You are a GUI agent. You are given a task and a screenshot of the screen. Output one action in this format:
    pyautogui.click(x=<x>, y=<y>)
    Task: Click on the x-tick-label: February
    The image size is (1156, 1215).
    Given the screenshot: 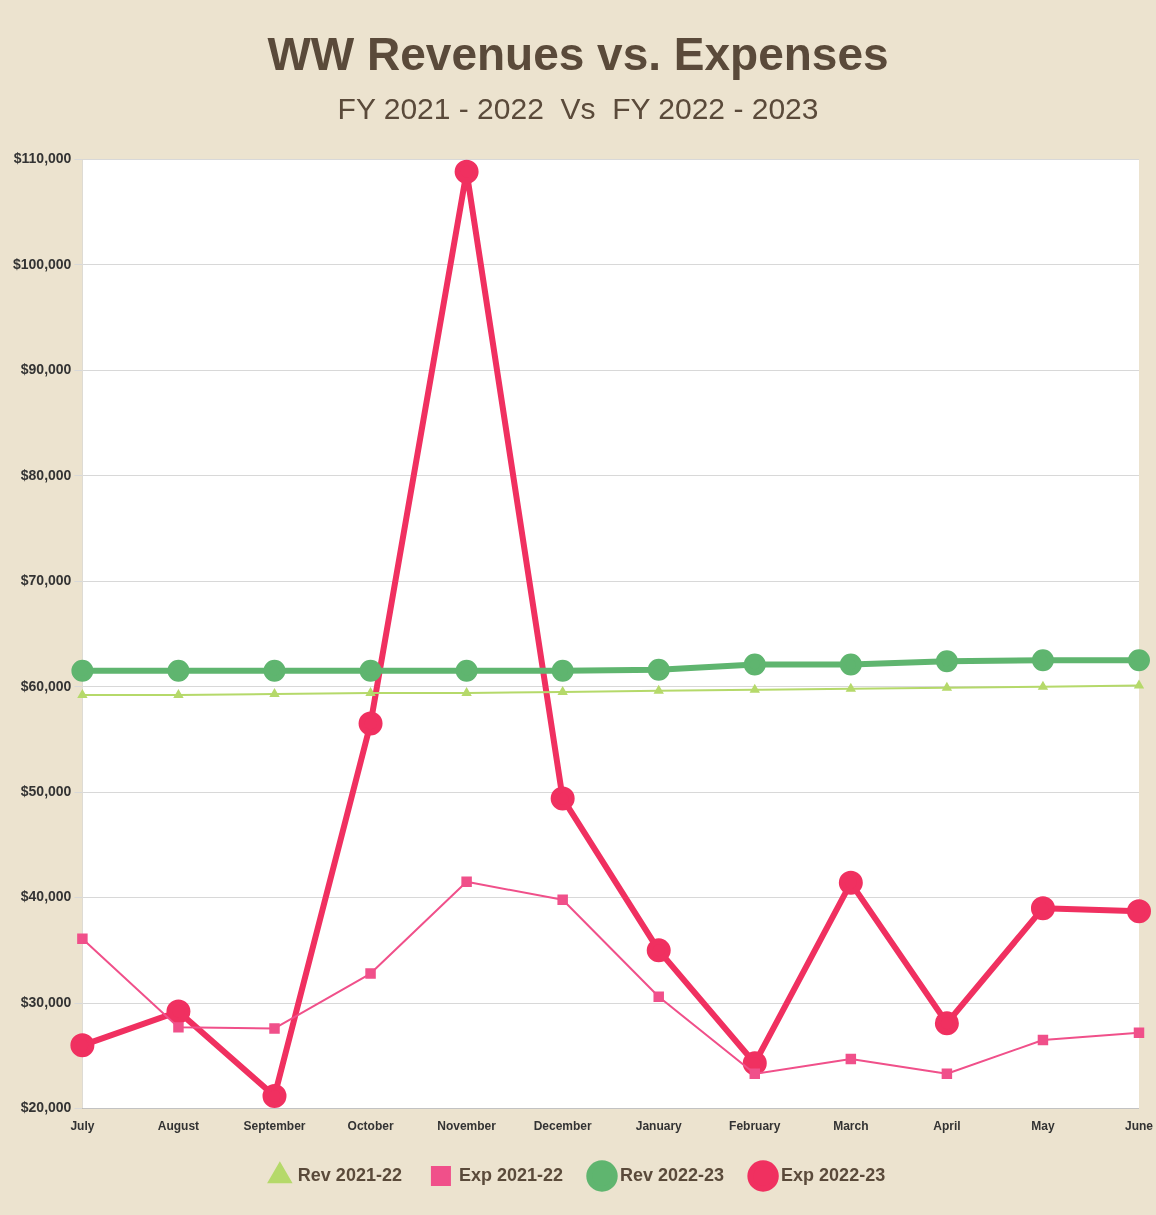 What is the action you would take?
    pyautogui.click(x=755, y=1126)
    